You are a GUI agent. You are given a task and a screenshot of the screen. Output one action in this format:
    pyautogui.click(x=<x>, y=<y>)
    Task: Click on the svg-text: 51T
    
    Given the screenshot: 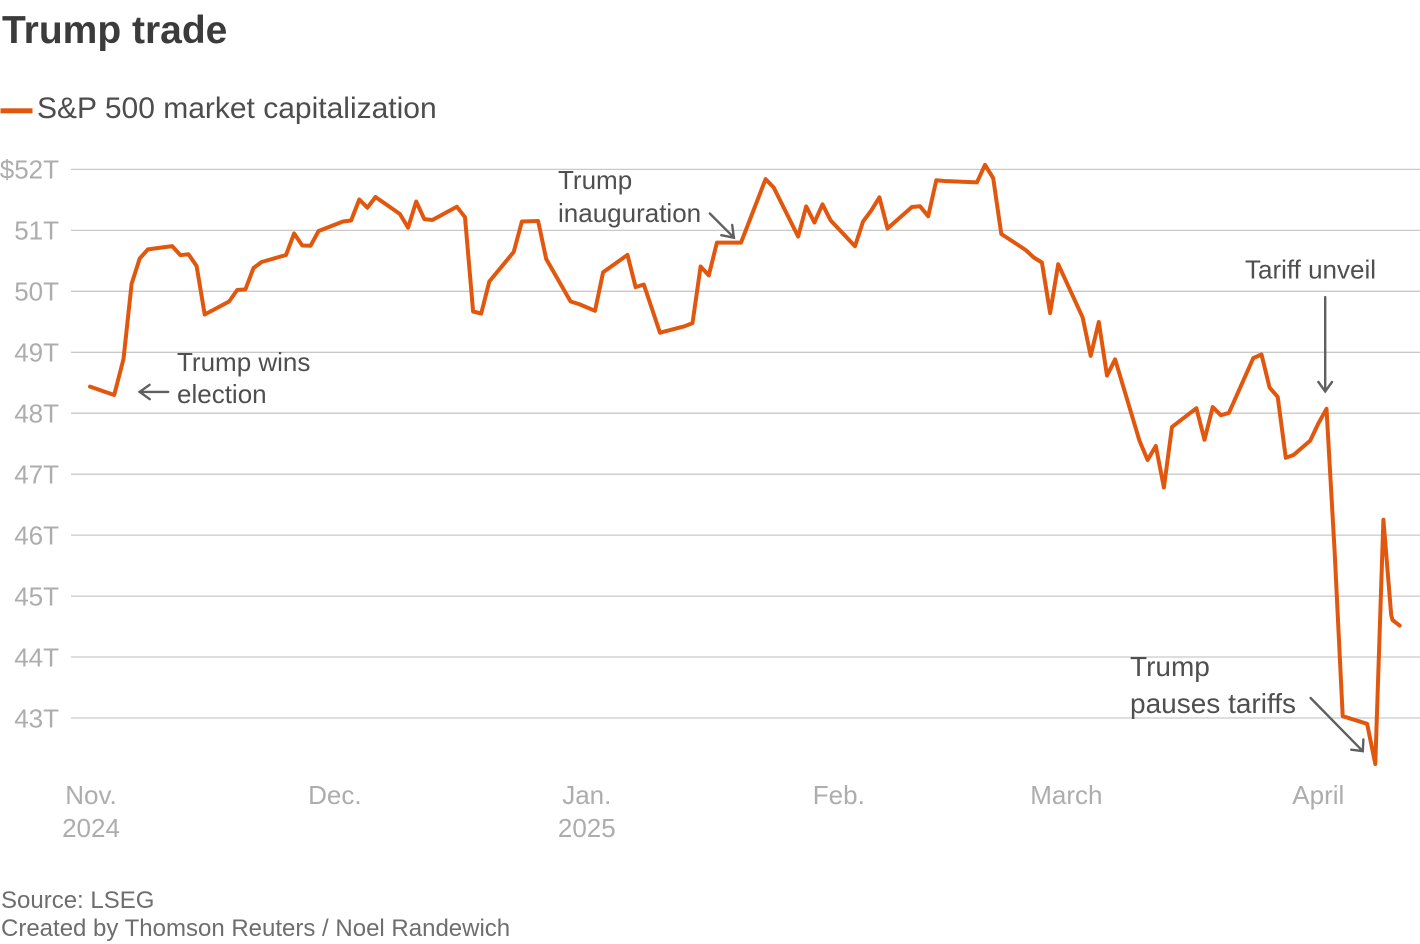 What is the action you would take?
    pyautogui.click(x=36, y=231)
    